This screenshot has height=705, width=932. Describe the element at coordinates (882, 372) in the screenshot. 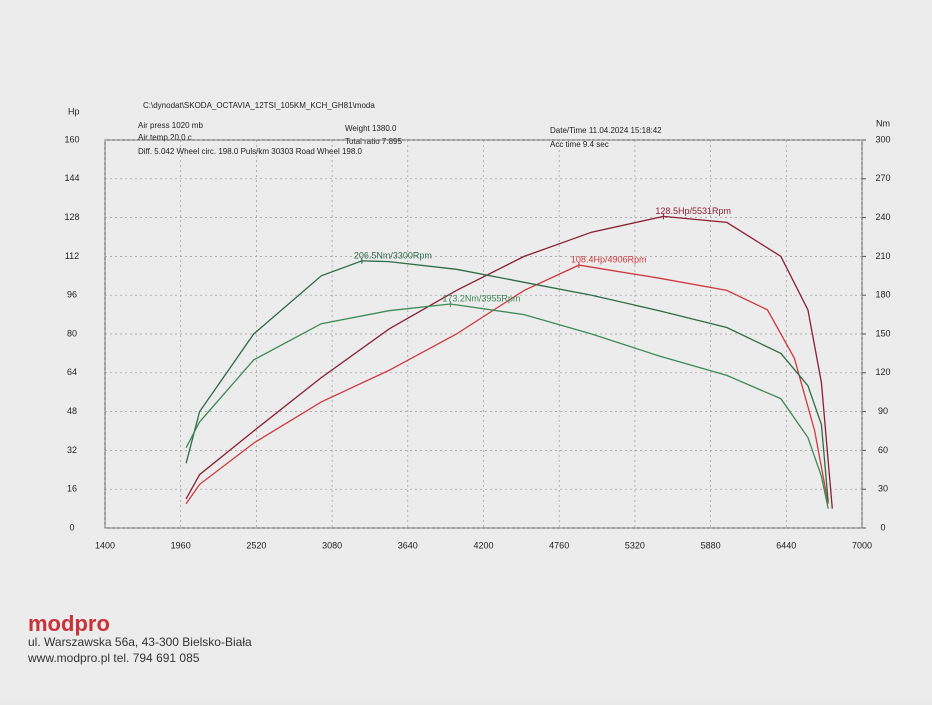

I see `y2-tick-label: 120` at that location.